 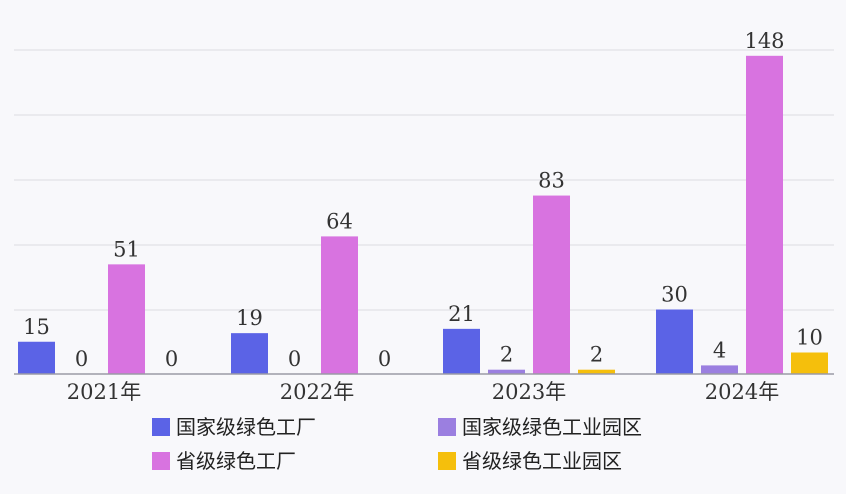 What do you see at coordinates (126, 249) in the screenshot?
I see `data-label: 51` at bounding box center [126, 249].